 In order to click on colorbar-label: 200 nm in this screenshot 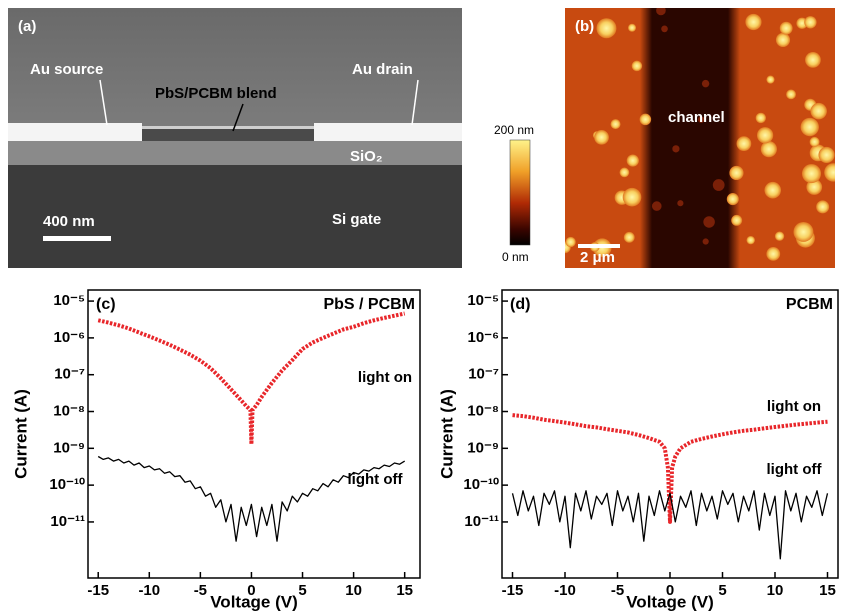, I will do `click(514, 130)`.